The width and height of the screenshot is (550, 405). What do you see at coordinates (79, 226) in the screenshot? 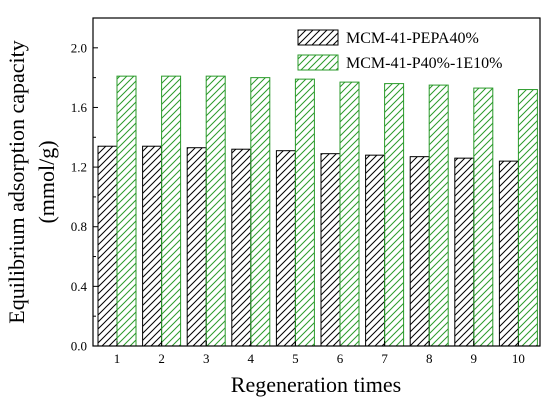
I see `y-tick-label: 0.8` at bounding box center [79, 226].